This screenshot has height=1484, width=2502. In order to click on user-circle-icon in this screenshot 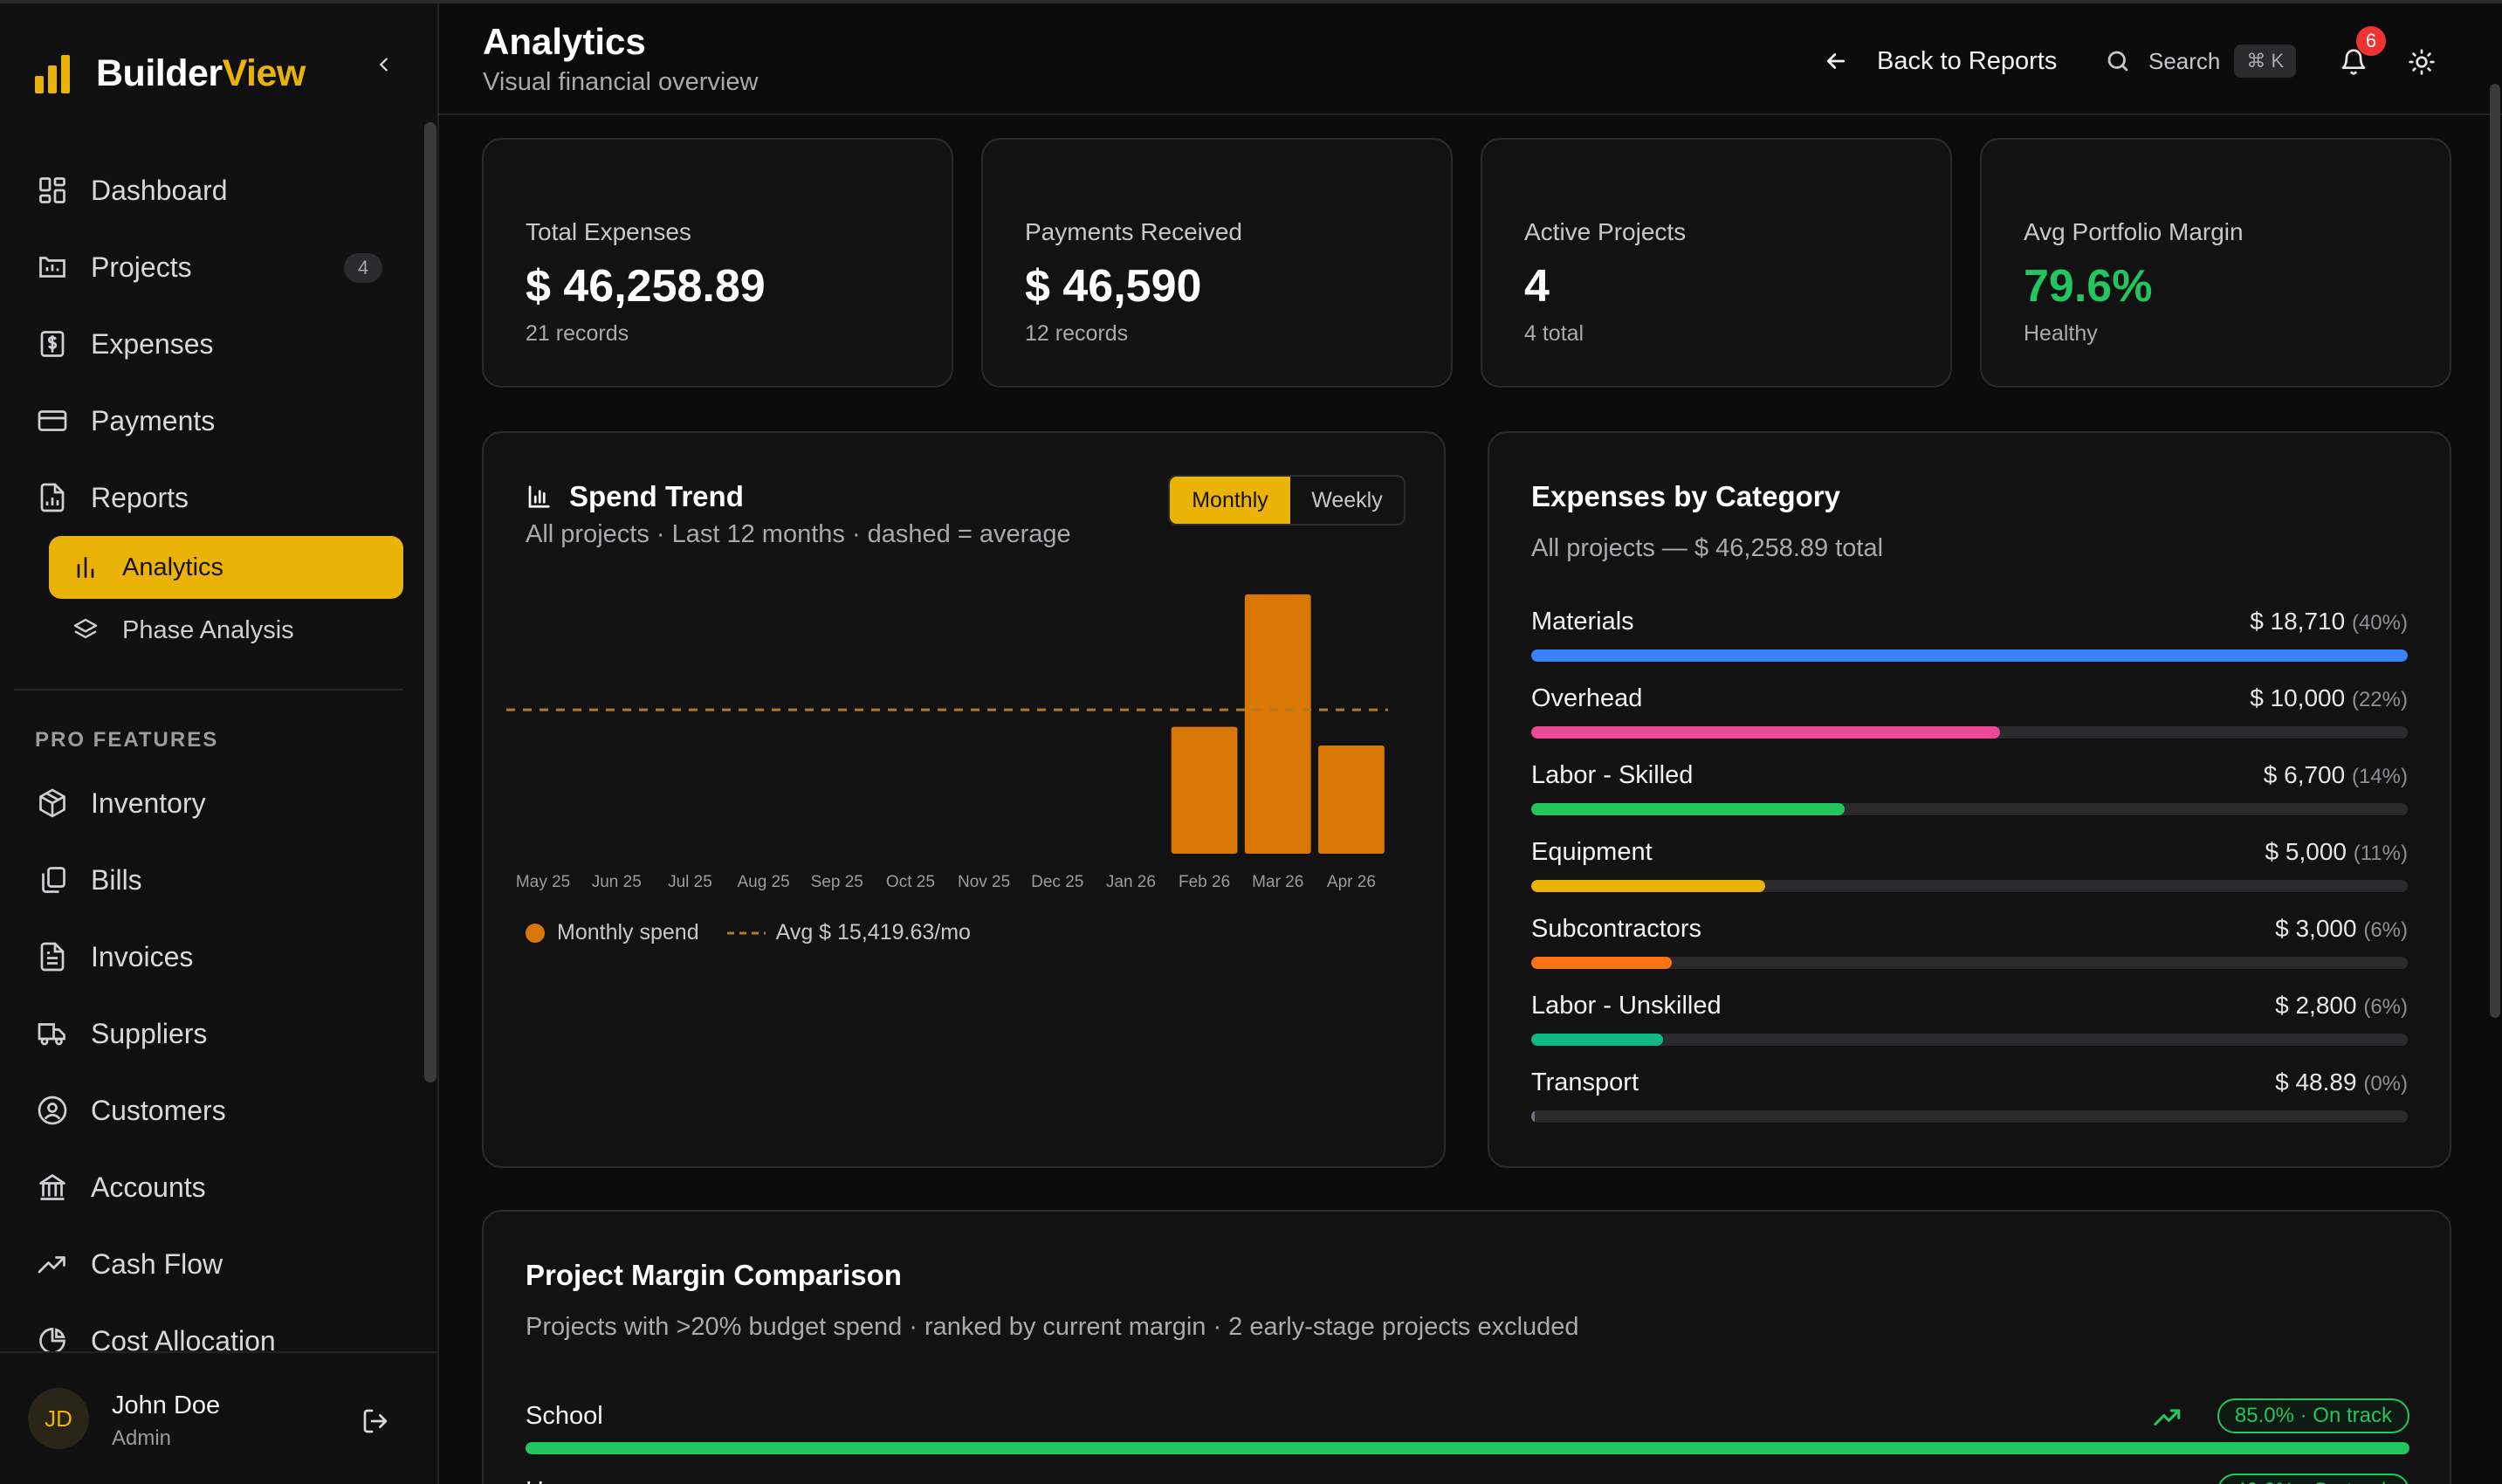, I will do `click(52, 1110)`.